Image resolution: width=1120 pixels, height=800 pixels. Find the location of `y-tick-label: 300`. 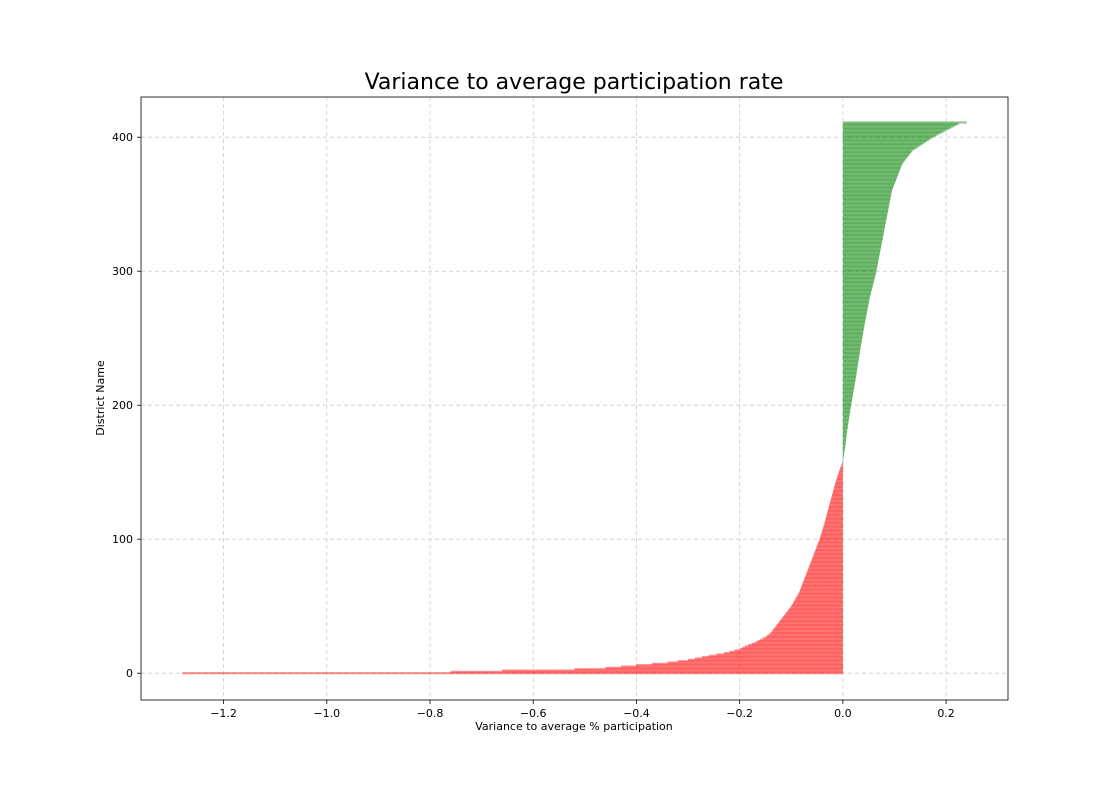

y-tick-label: 300 is located at coordinates (122, 271).